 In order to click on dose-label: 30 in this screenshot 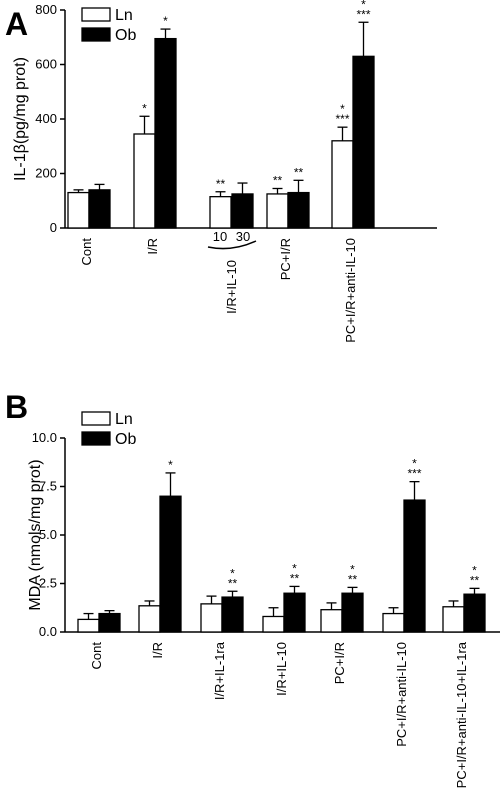, I will do `click(243, 236)`.